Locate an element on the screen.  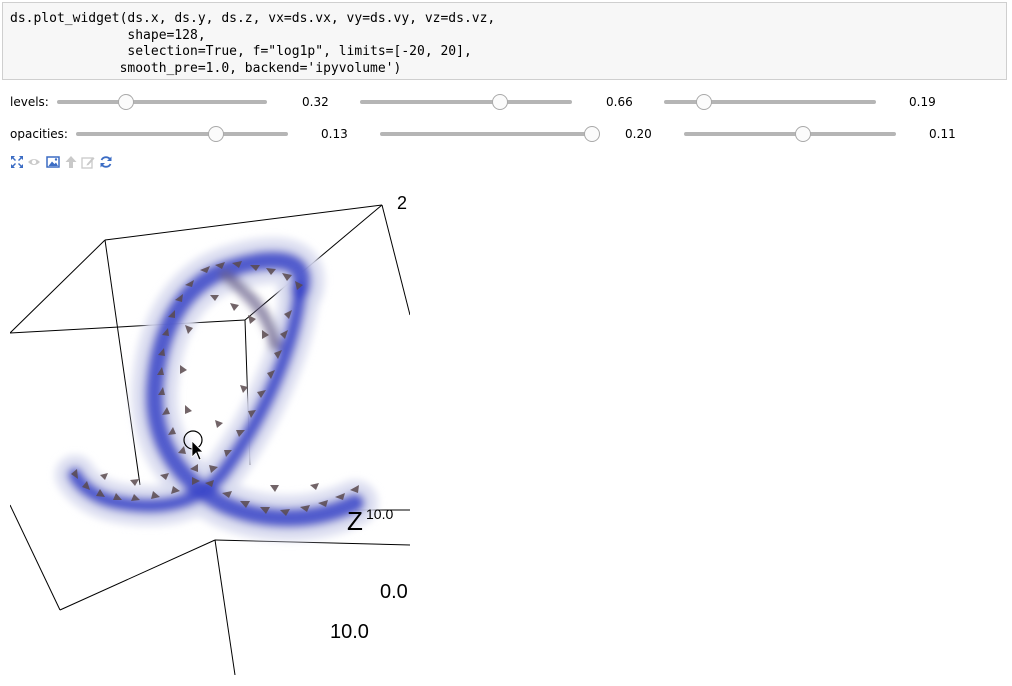
cursor-pointer-icon is located at coordinates (197, 450).